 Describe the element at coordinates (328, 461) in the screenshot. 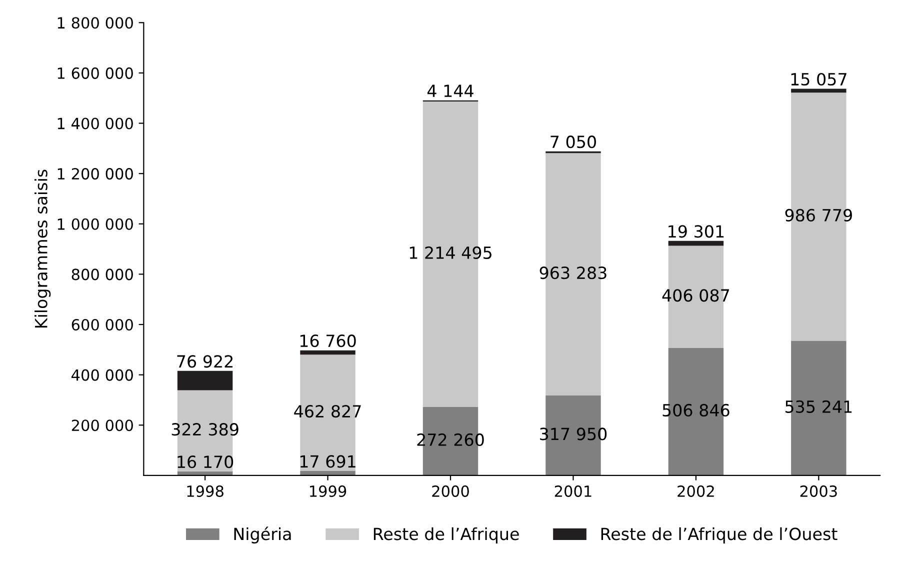

I see `data-label: 17 691` at that location.